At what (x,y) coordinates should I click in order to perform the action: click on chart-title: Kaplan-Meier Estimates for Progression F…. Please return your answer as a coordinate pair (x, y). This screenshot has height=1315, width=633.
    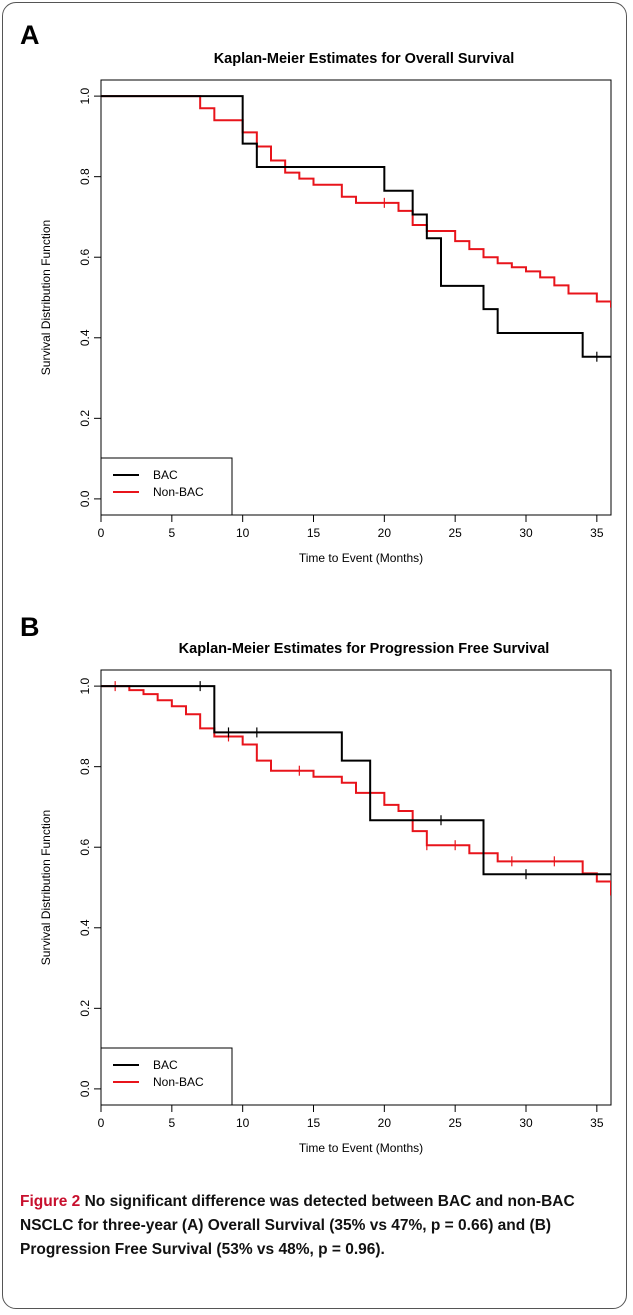
    Looking at the image, I should click on (364, 649).